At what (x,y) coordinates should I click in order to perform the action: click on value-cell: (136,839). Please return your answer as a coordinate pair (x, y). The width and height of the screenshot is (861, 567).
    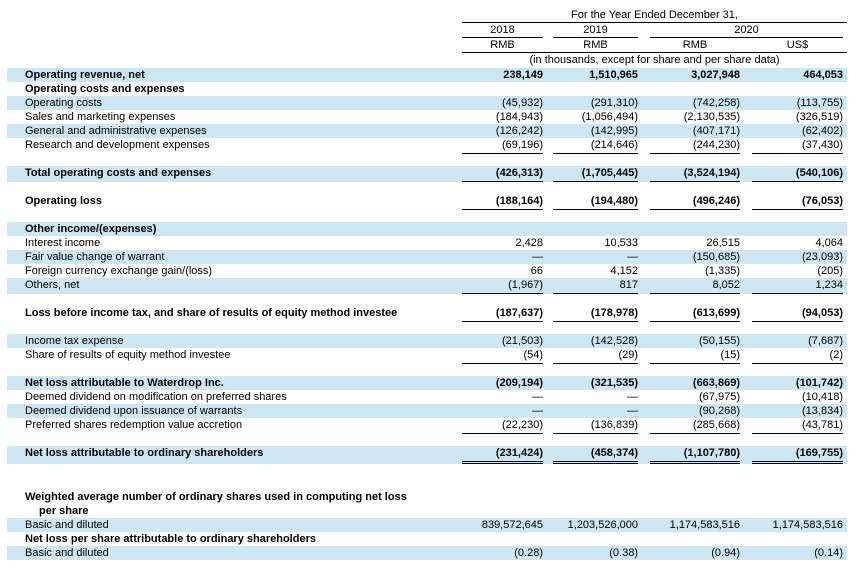
    Looking at the image, I should click on (595, 426).